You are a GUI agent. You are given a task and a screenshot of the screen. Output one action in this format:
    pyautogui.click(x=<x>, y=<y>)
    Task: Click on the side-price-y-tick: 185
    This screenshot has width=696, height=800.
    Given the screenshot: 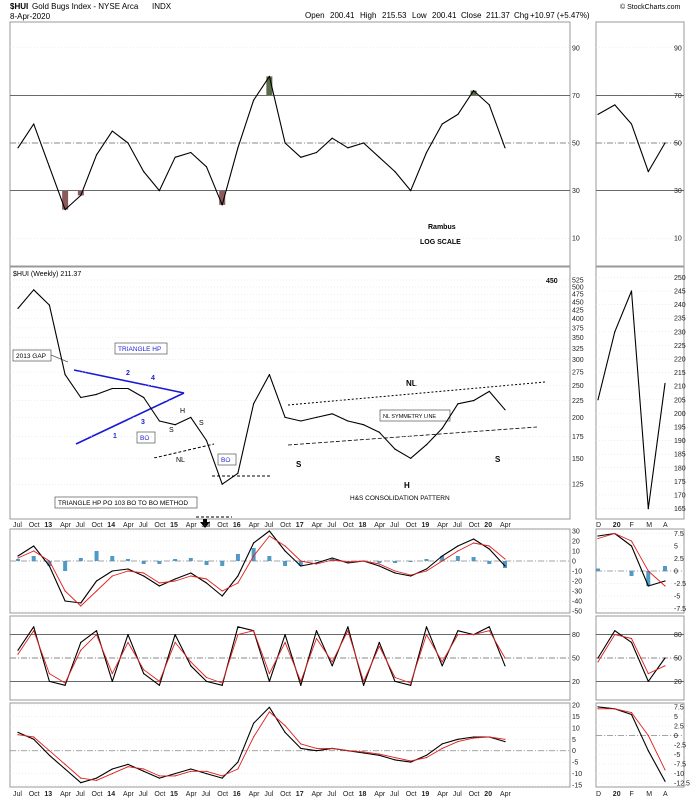 What is the action you would take?
    pyautogui.click(x=680, y=455)
    